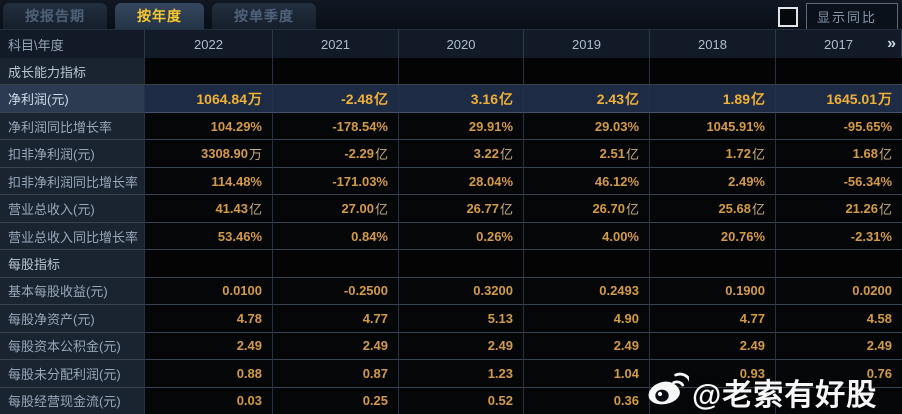  I want to click on show-yoy-checkbox, so click(787, 17).